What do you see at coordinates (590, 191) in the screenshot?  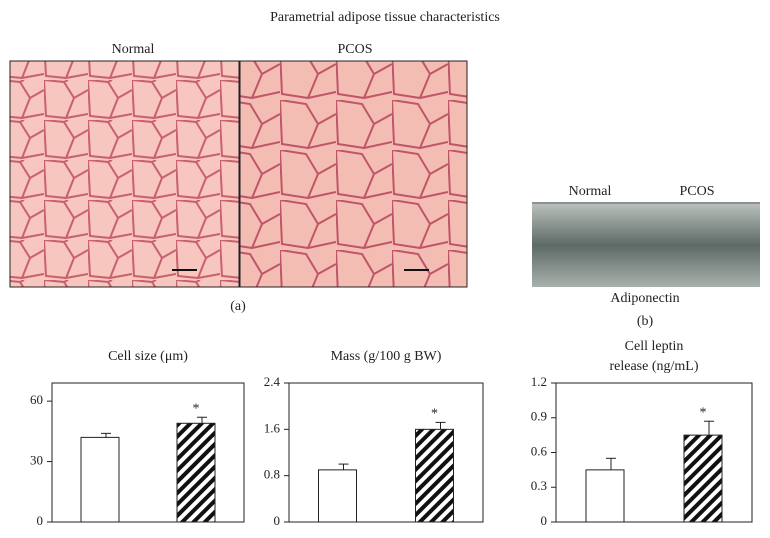 I see `lane-label: Normal` at bounding box center [590, 191].